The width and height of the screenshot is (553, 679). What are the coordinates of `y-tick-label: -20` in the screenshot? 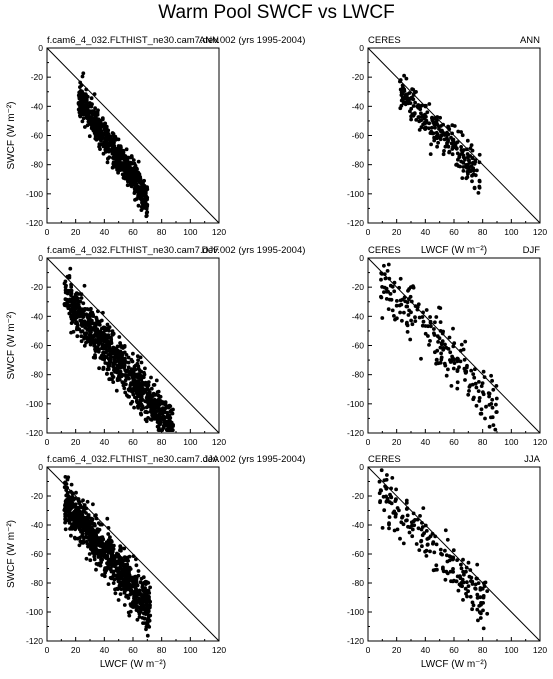 It's located at (37, 287).